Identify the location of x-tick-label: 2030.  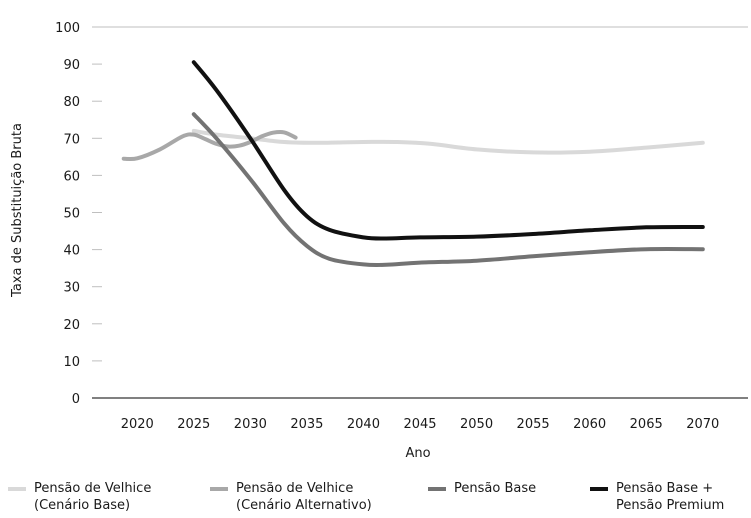
(250, 424).